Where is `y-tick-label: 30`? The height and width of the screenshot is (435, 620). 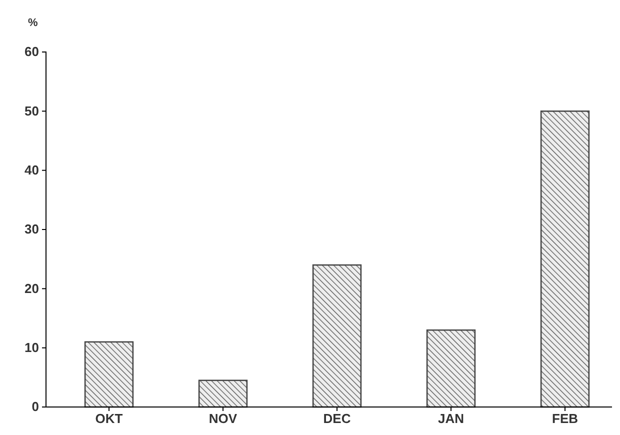
y-tick-label: 30 is located at coordinates (31, 229).